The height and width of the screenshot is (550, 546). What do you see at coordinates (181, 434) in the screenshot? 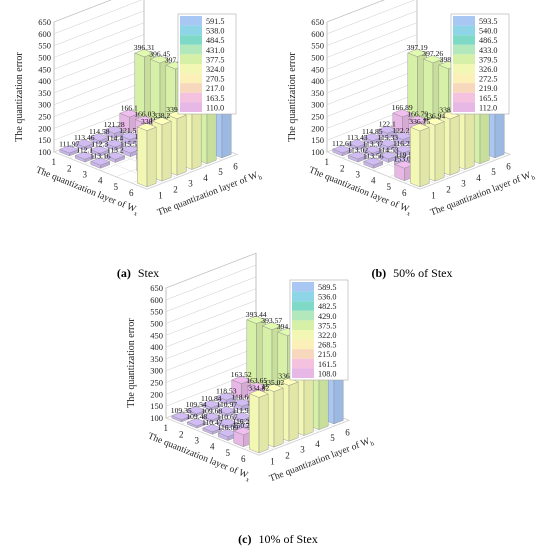
I see `x-tick-label: 2` at bounding box center [181, 434].